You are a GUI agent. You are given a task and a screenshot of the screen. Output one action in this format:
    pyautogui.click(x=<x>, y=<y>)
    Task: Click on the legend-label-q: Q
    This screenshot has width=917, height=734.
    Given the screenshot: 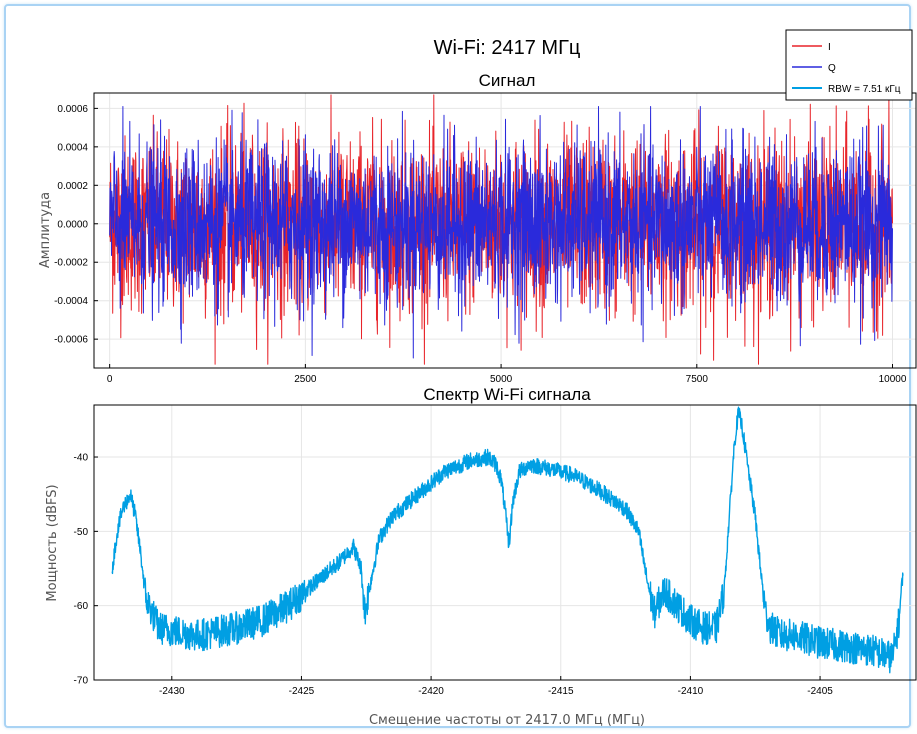 What is the action you would take?
    pyautogui.click(x=832, y=68)
    